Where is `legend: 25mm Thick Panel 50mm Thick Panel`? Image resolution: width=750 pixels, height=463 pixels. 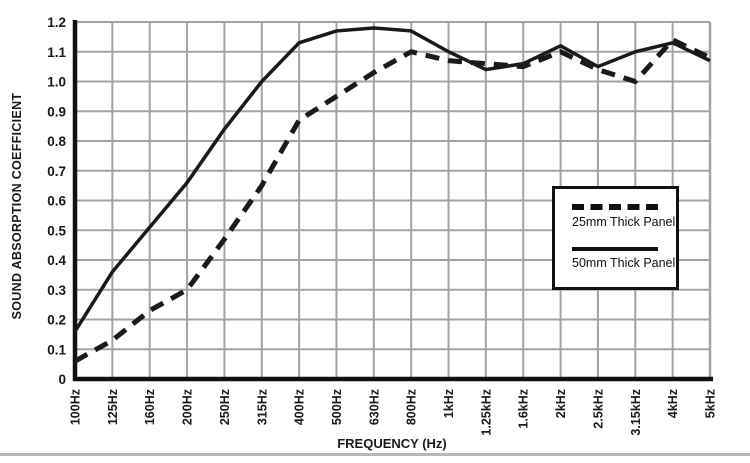
legend: 25mm Thick Panel 50mm Thick Panel is located at coordinates (615, 238).